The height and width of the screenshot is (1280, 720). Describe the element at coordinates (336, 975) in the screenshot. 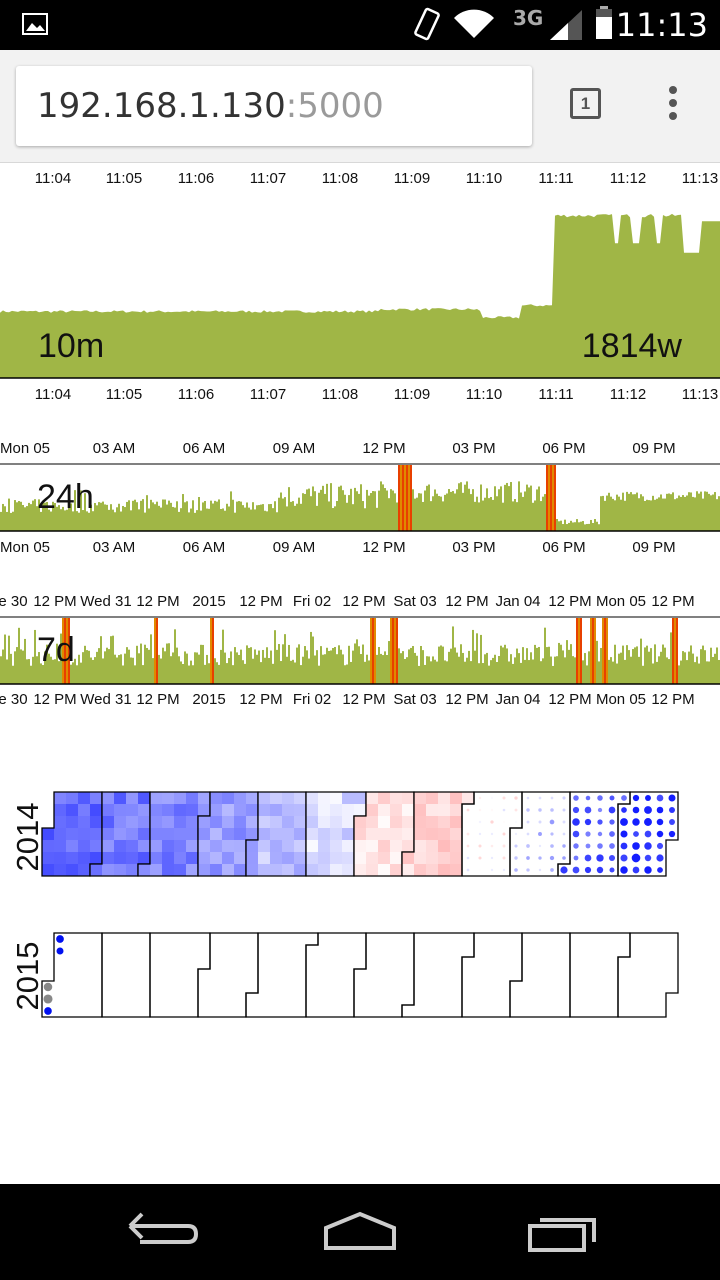

I see `calendar-month-outline` at that location.